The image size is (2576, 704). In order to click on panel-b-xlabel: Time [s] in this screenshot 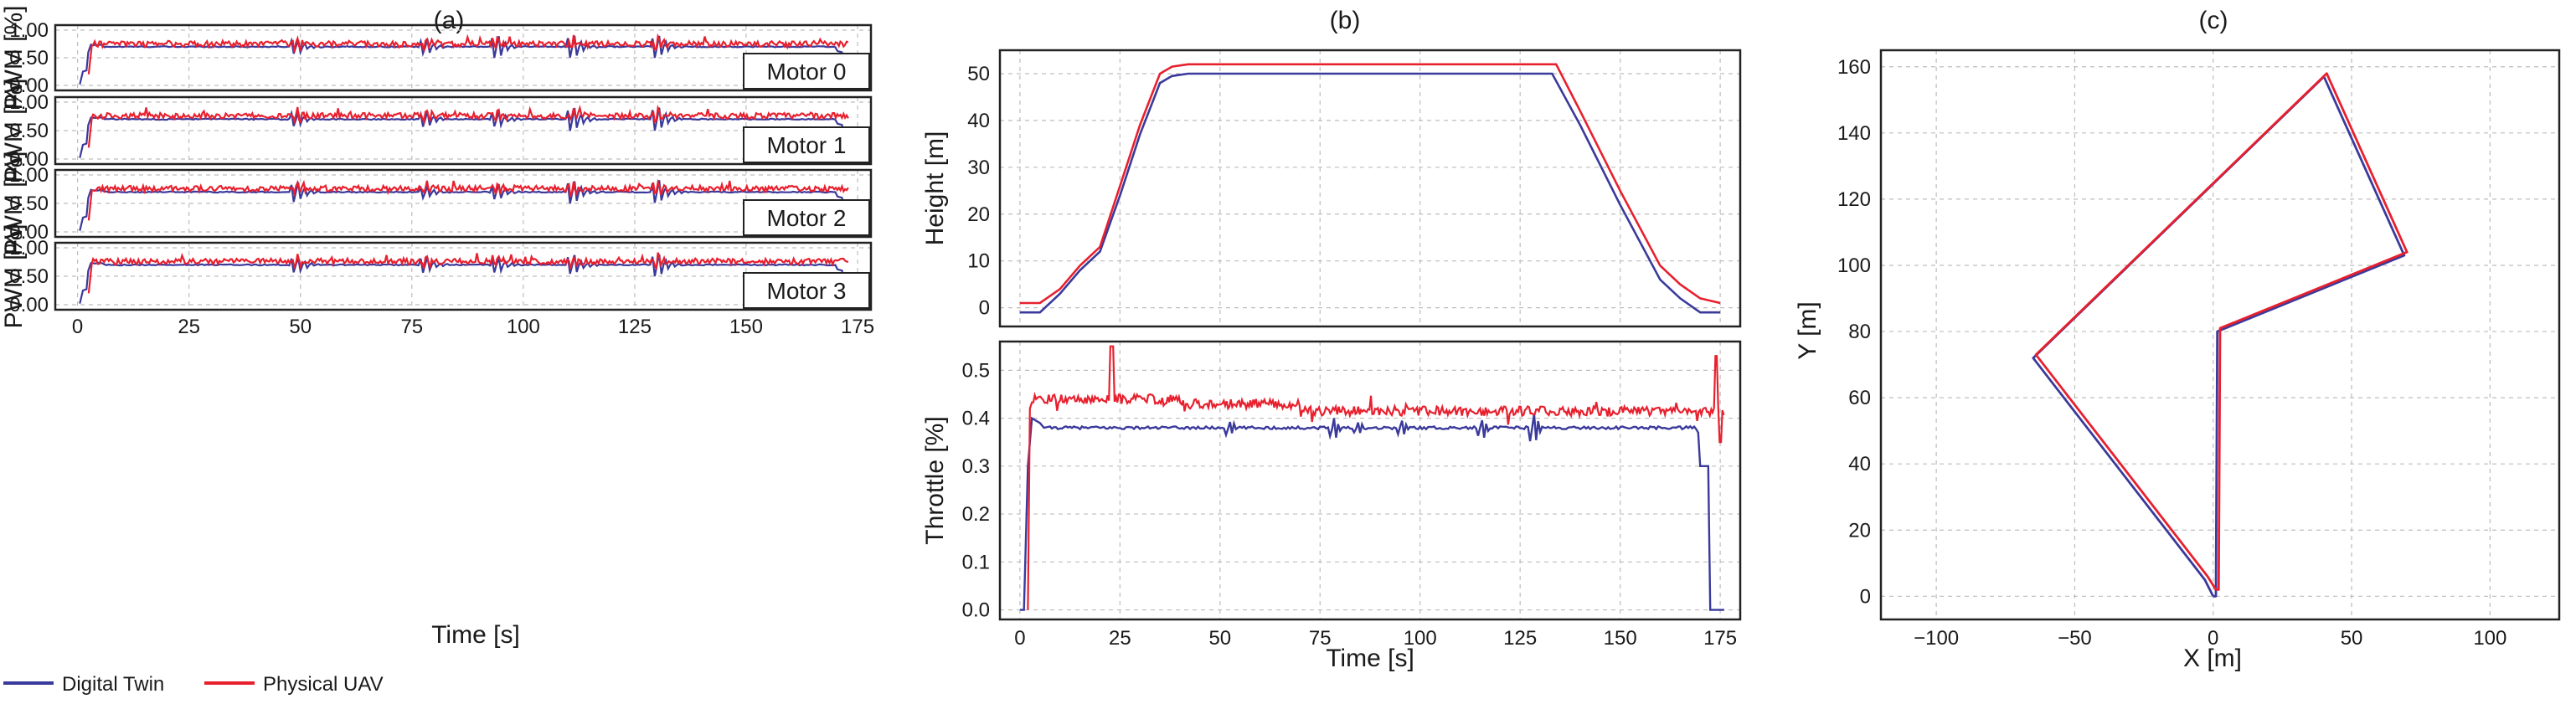, I will do `click(1370, 658)`.